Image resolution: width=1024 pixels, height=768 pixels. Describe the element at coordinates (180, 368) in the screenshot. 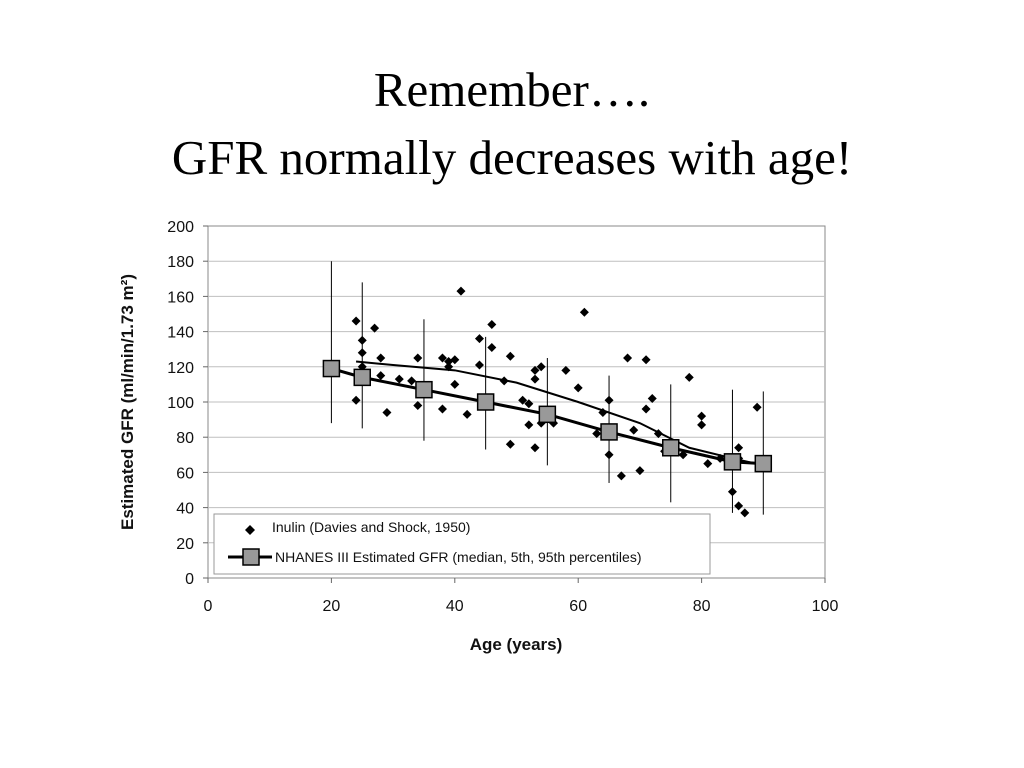

I see `y-tick-label: 120` at that location.